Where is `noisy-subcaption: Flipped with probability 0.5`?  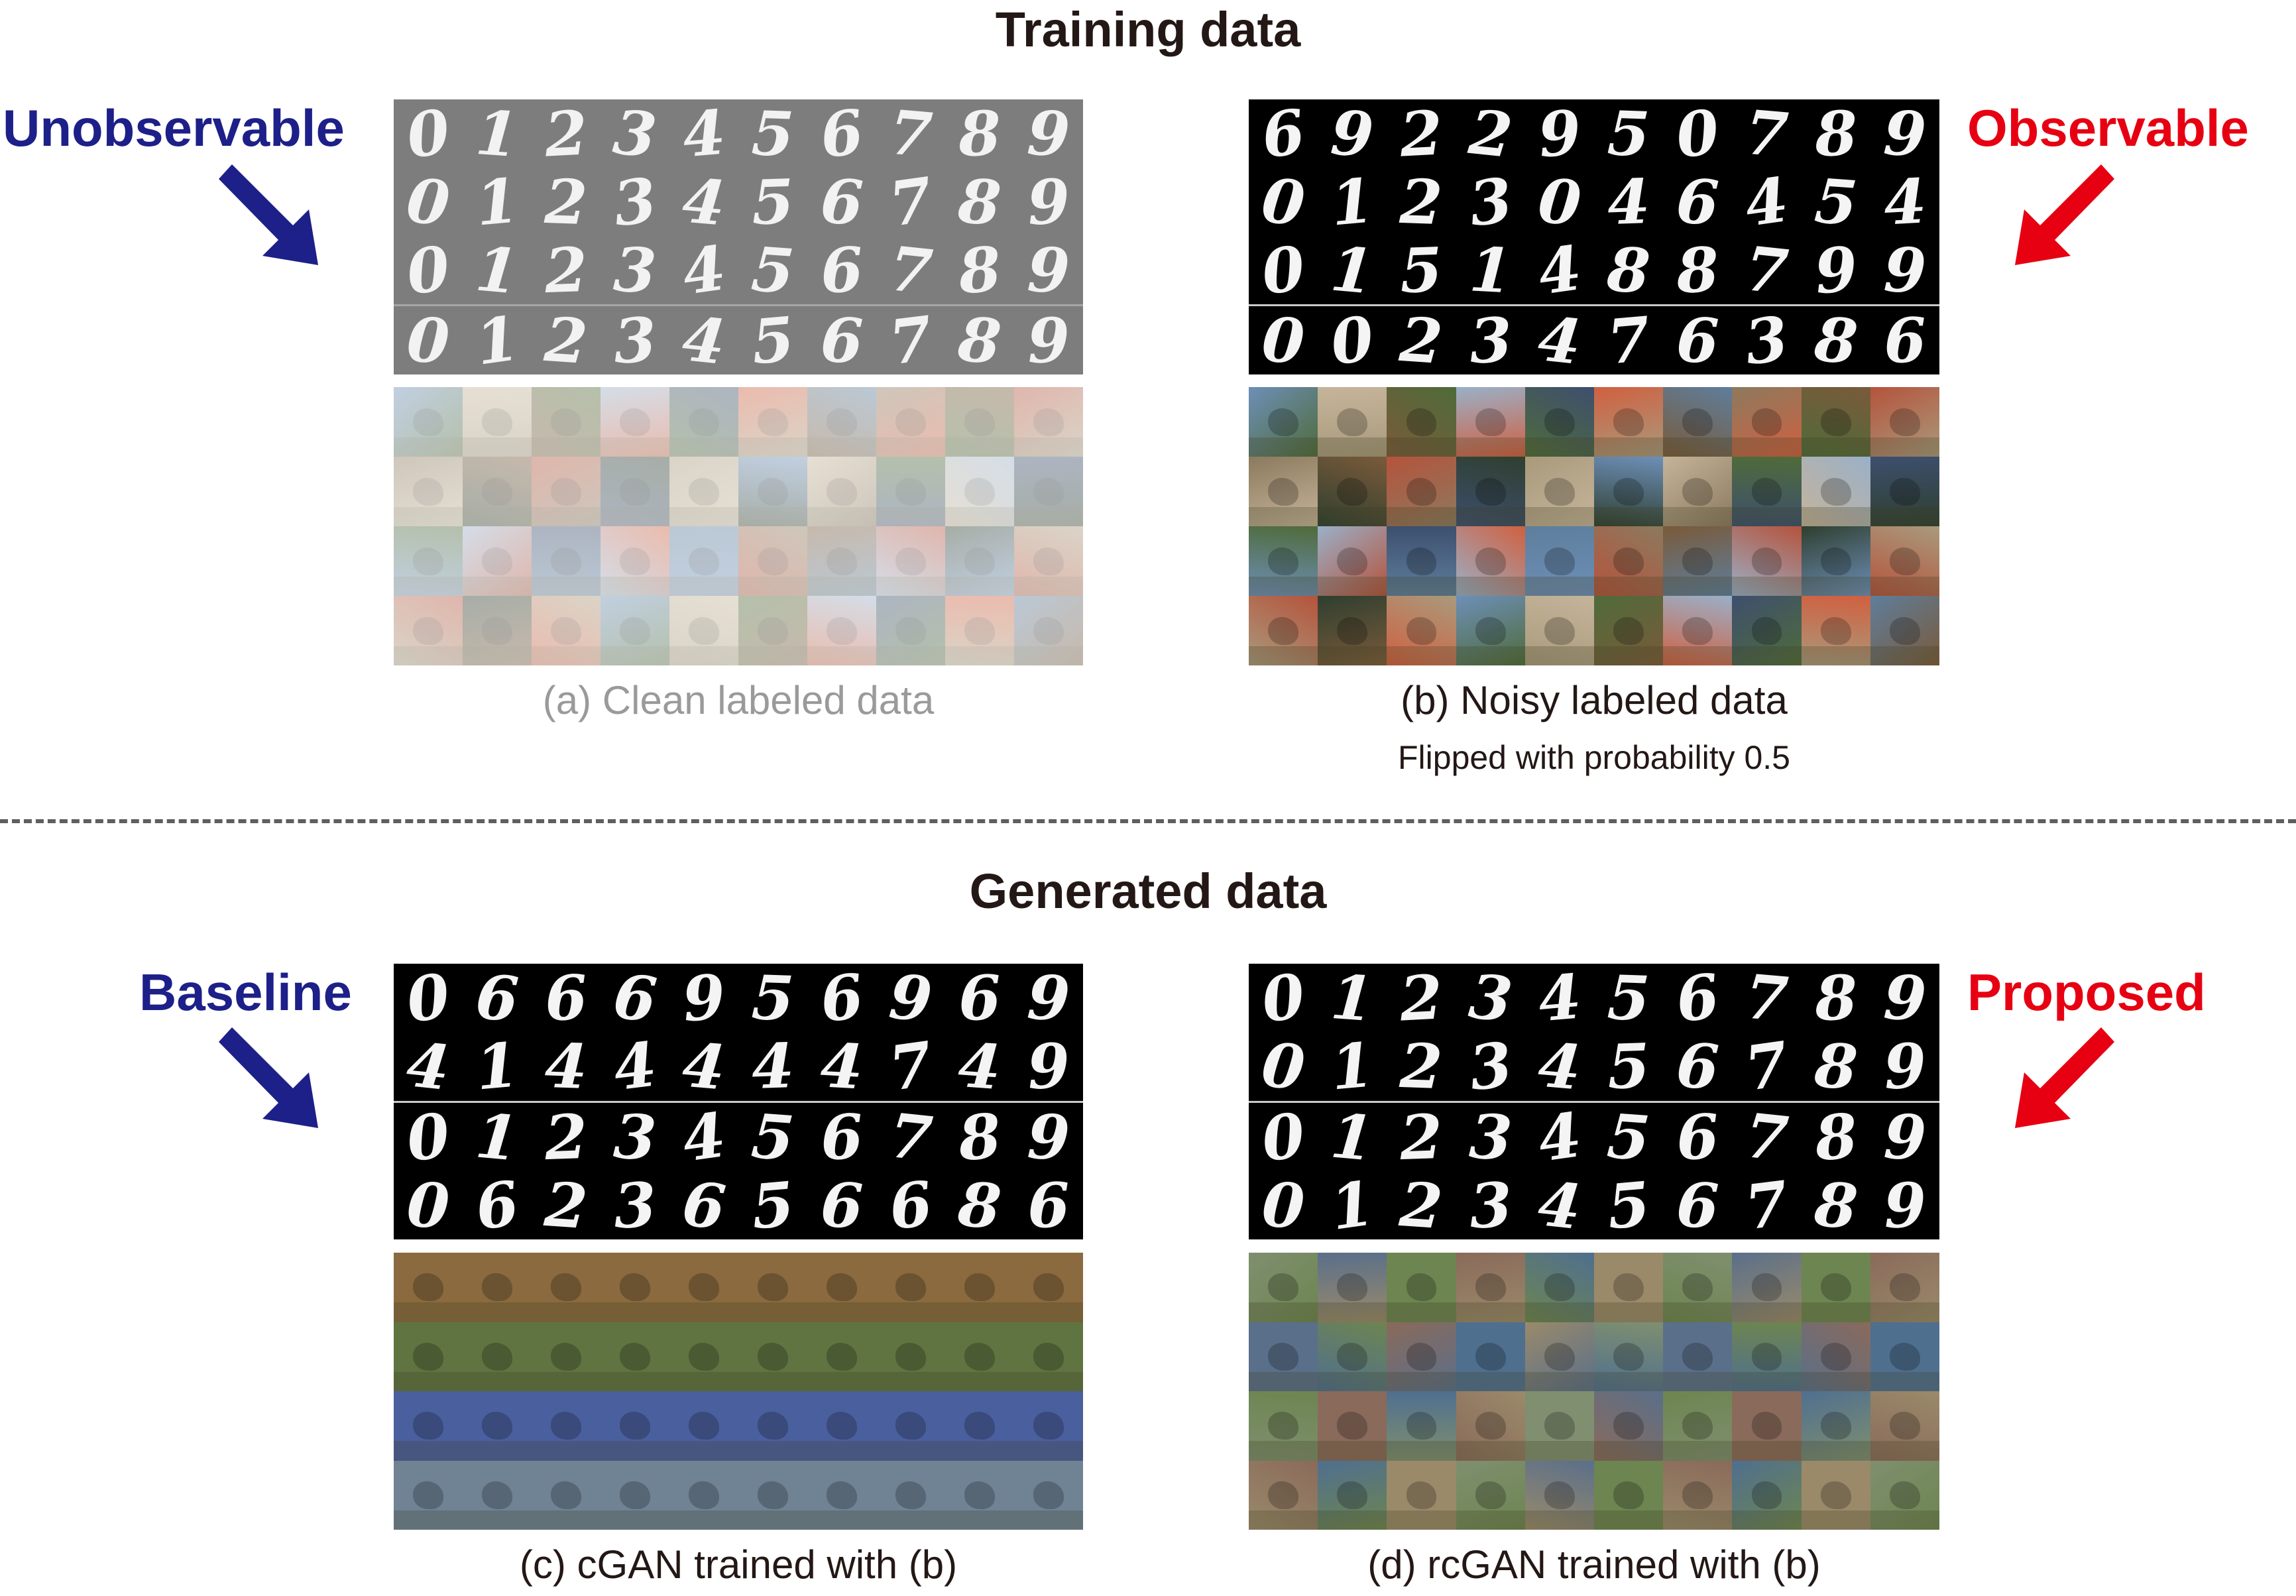 noisy-subcaption: Flipped with probability 0.5 is located at coordinates (1594, 757).